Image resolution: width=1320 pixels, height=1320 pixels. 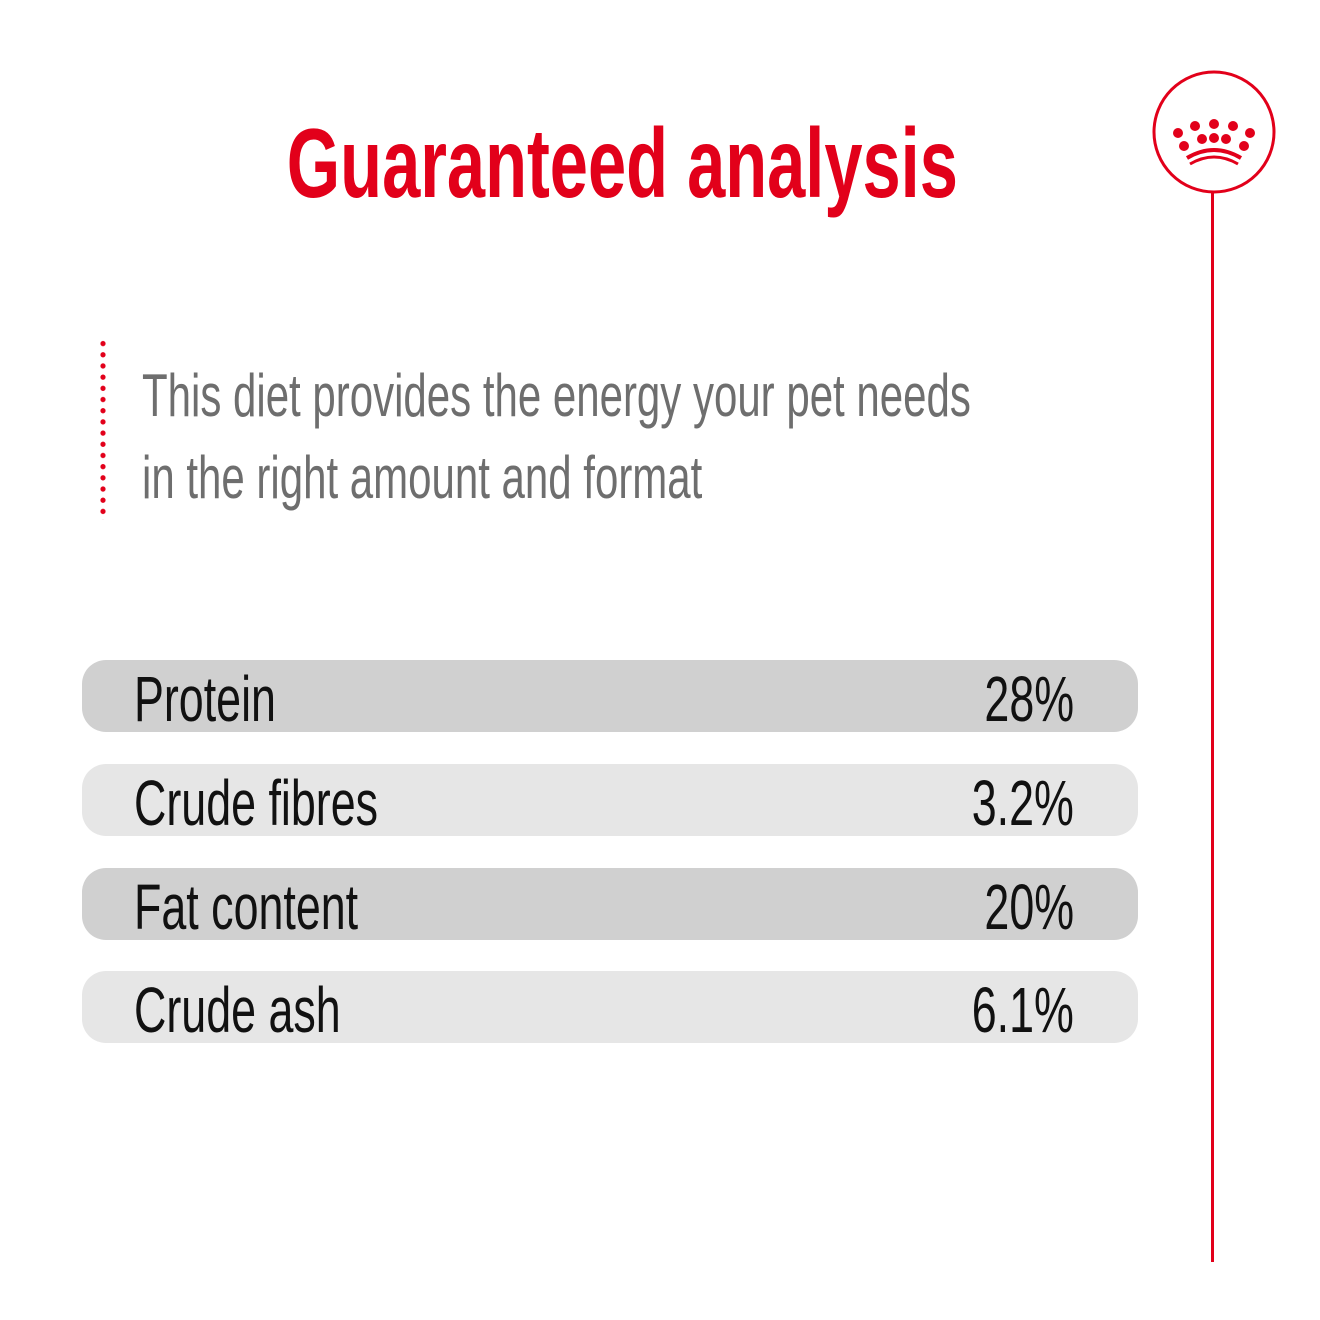 I want to click on analysis-row-protein: Protein 28%, so click(x=610, y=697).